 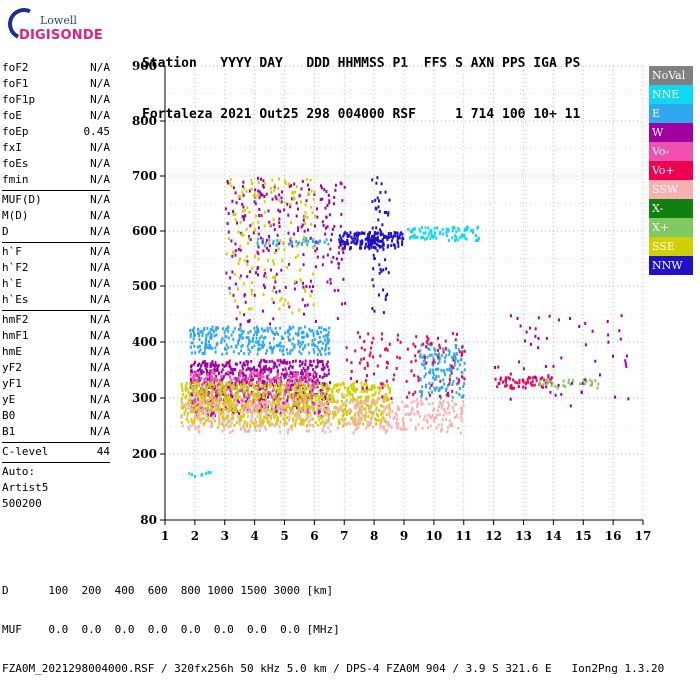 I want to click on legend-item-noval: NoVal, so click(x=671, y=75).